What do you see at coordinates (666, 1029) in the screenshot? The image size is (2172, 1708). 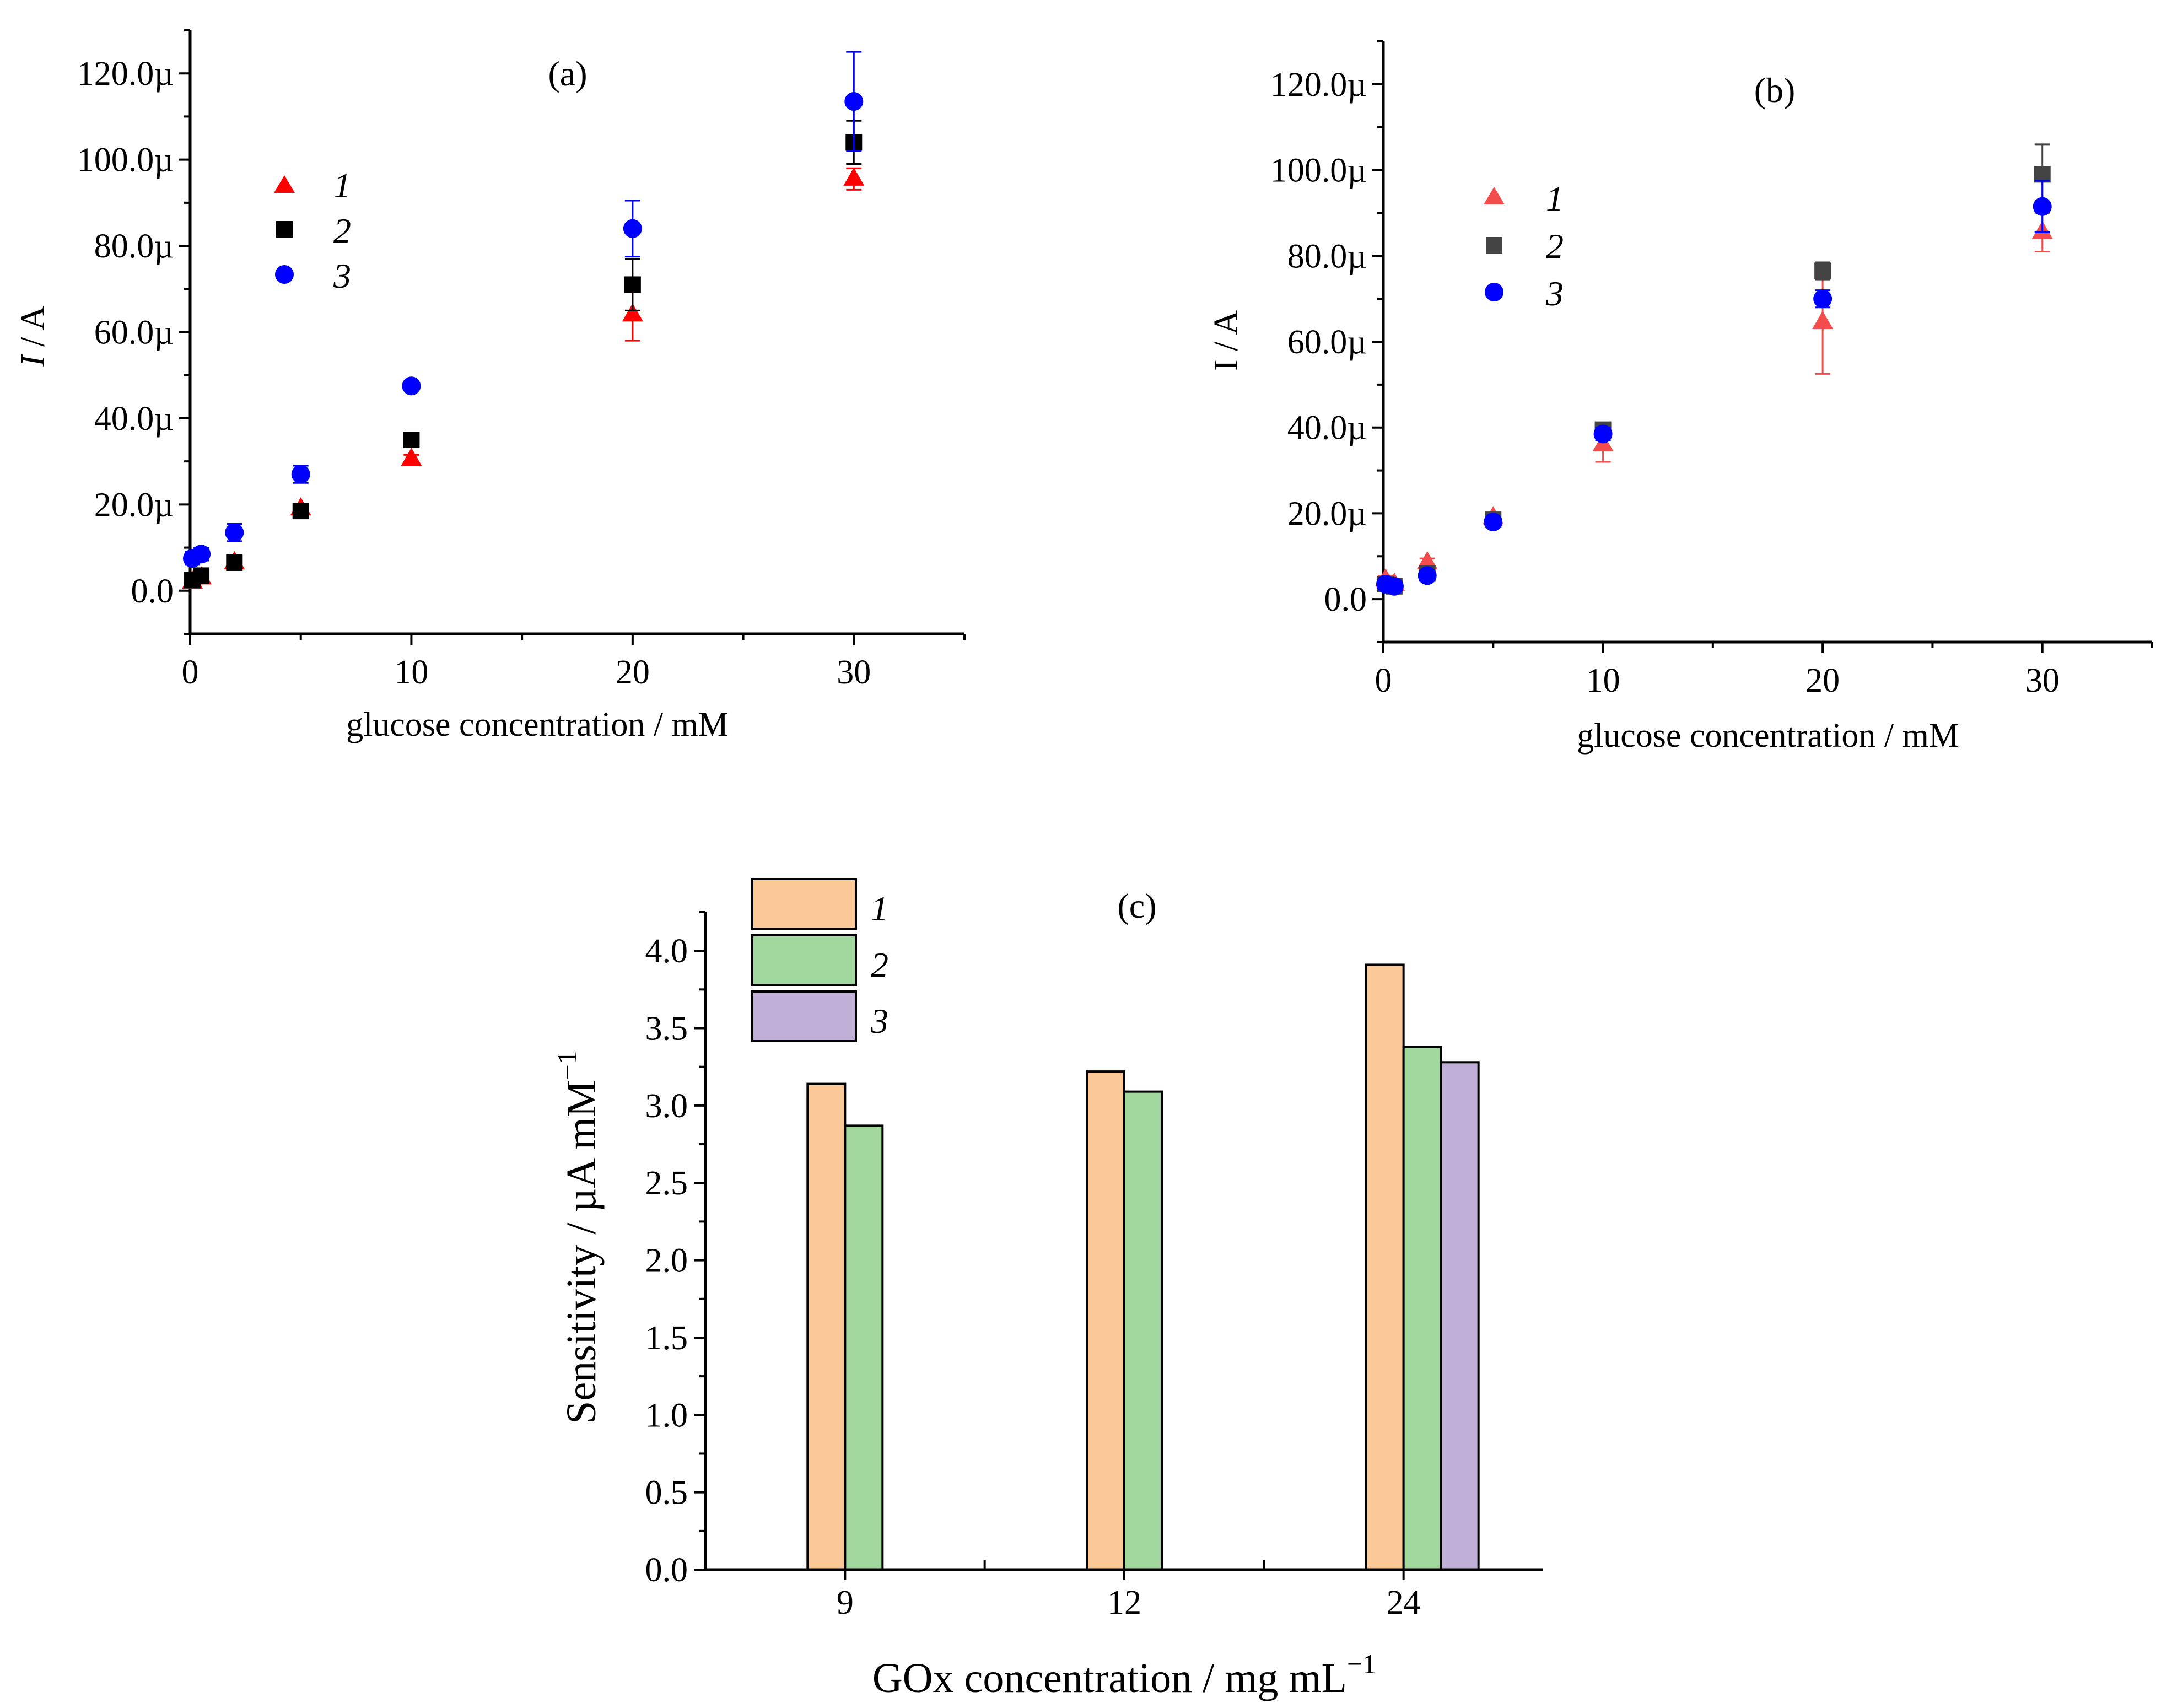 I see `y-tick-label: 3.5` at bounding box center [666, 1029].